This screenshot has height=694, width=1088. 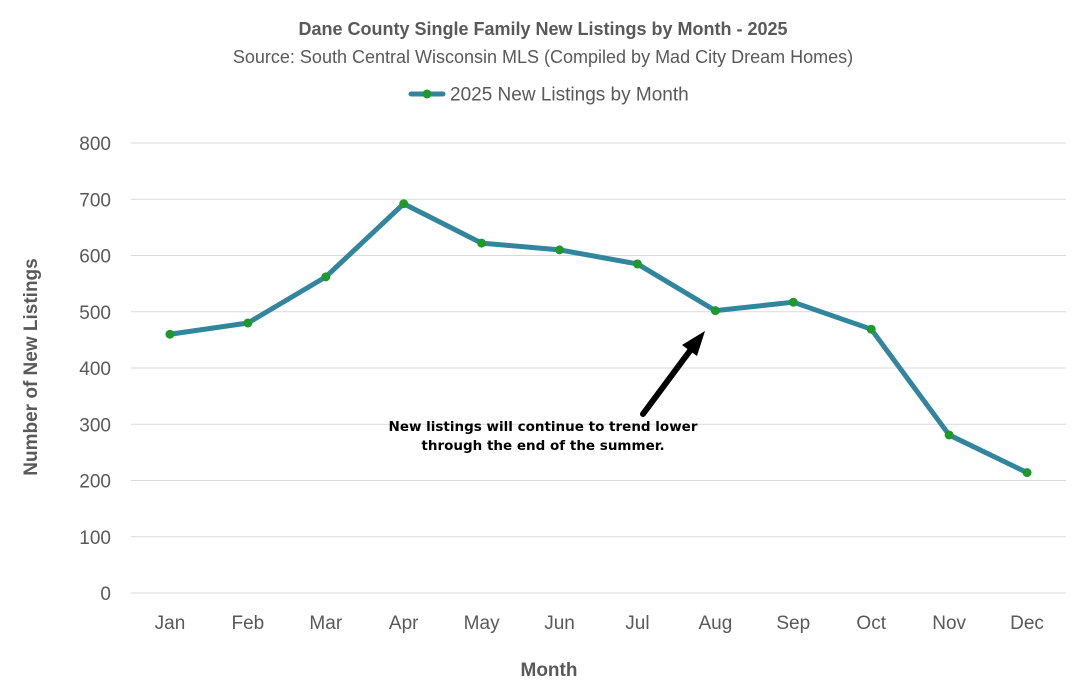 What do you see at coordinates (569, 95) in the screenshot?
I see `legend-label: 2025 New Listings by Month` at bounding box center [569, 95].